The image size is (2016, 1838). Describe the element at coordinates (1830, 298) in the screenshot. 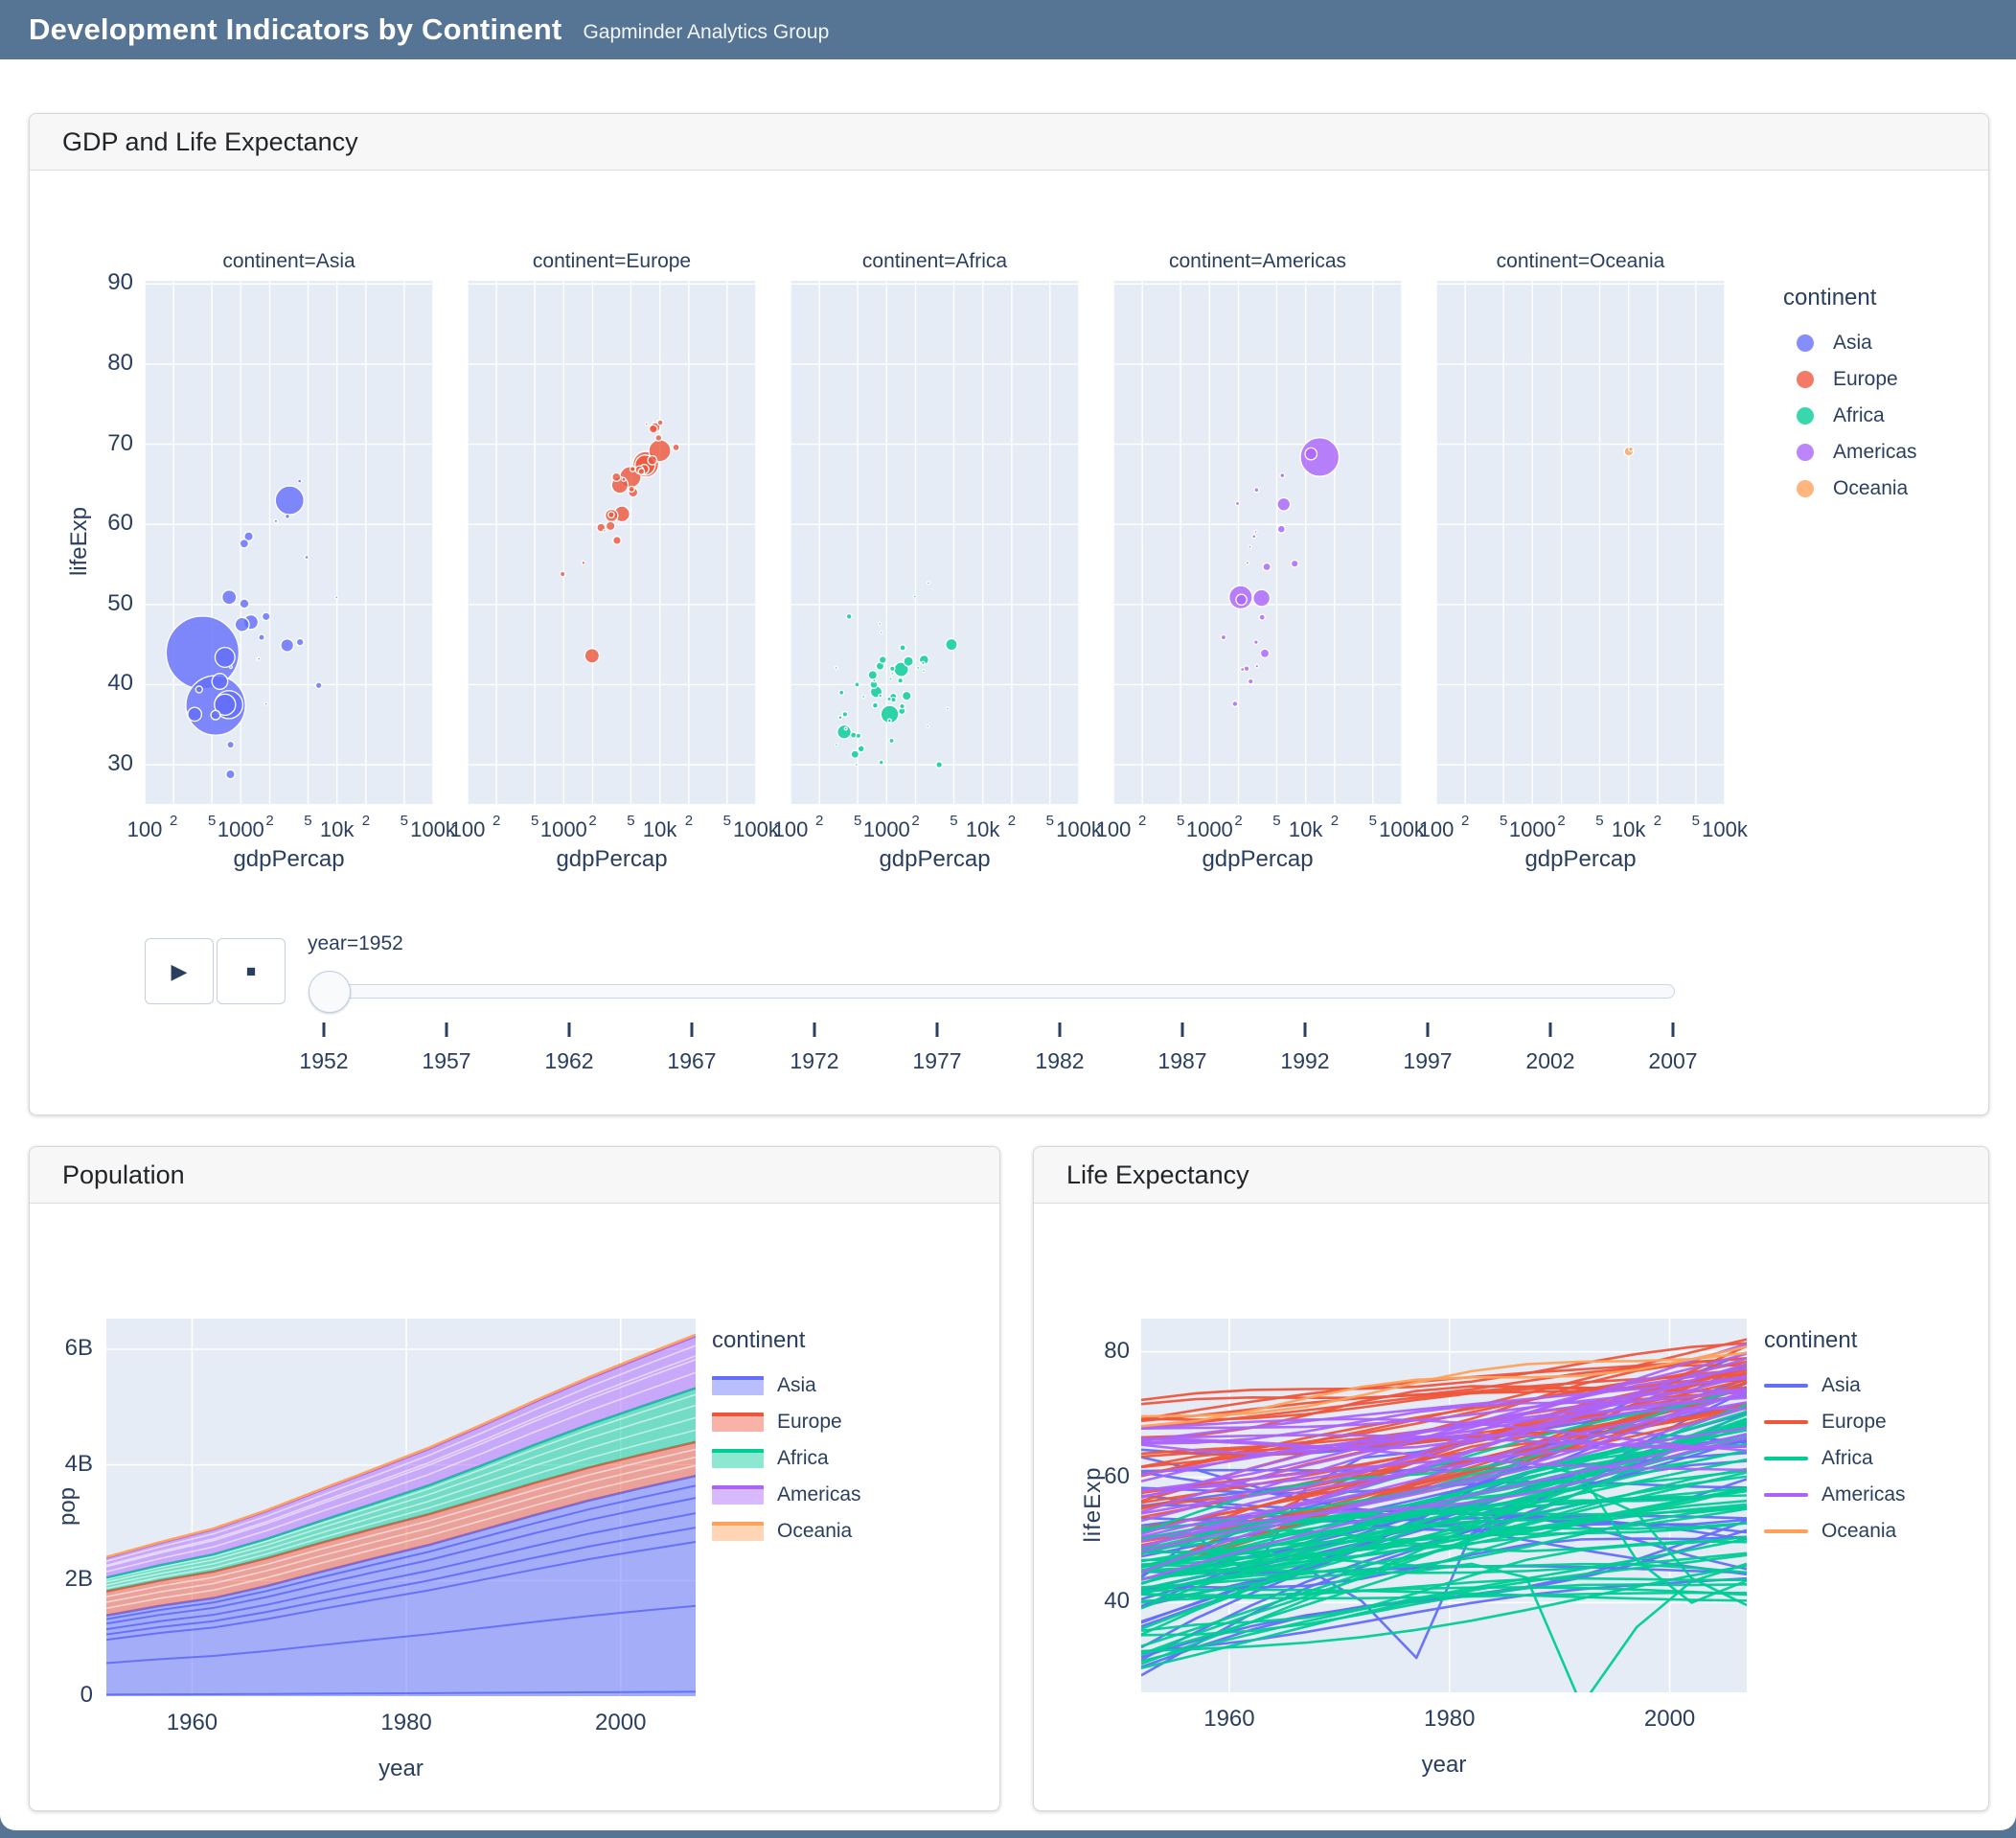

I see `legend-title: continent` at that location.